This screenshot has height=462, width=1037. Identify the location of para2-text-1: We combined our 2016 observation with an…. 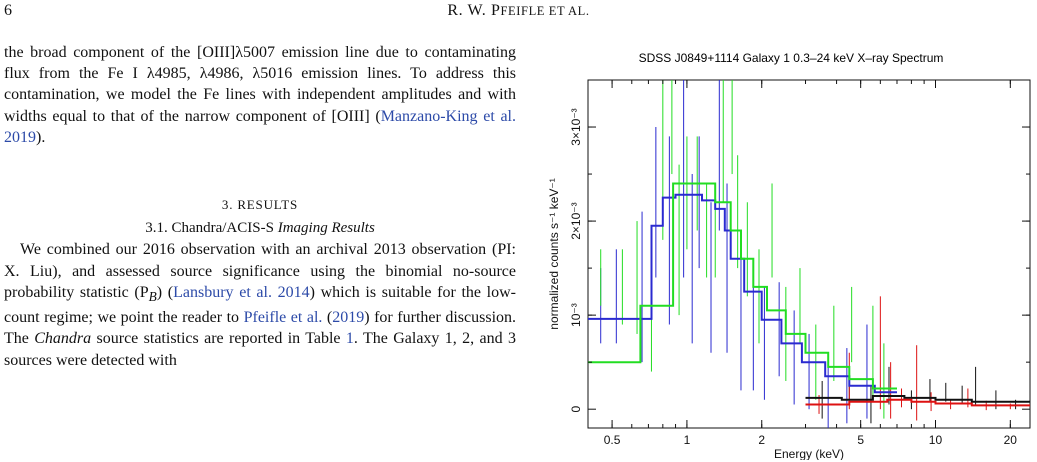
(260, 271).